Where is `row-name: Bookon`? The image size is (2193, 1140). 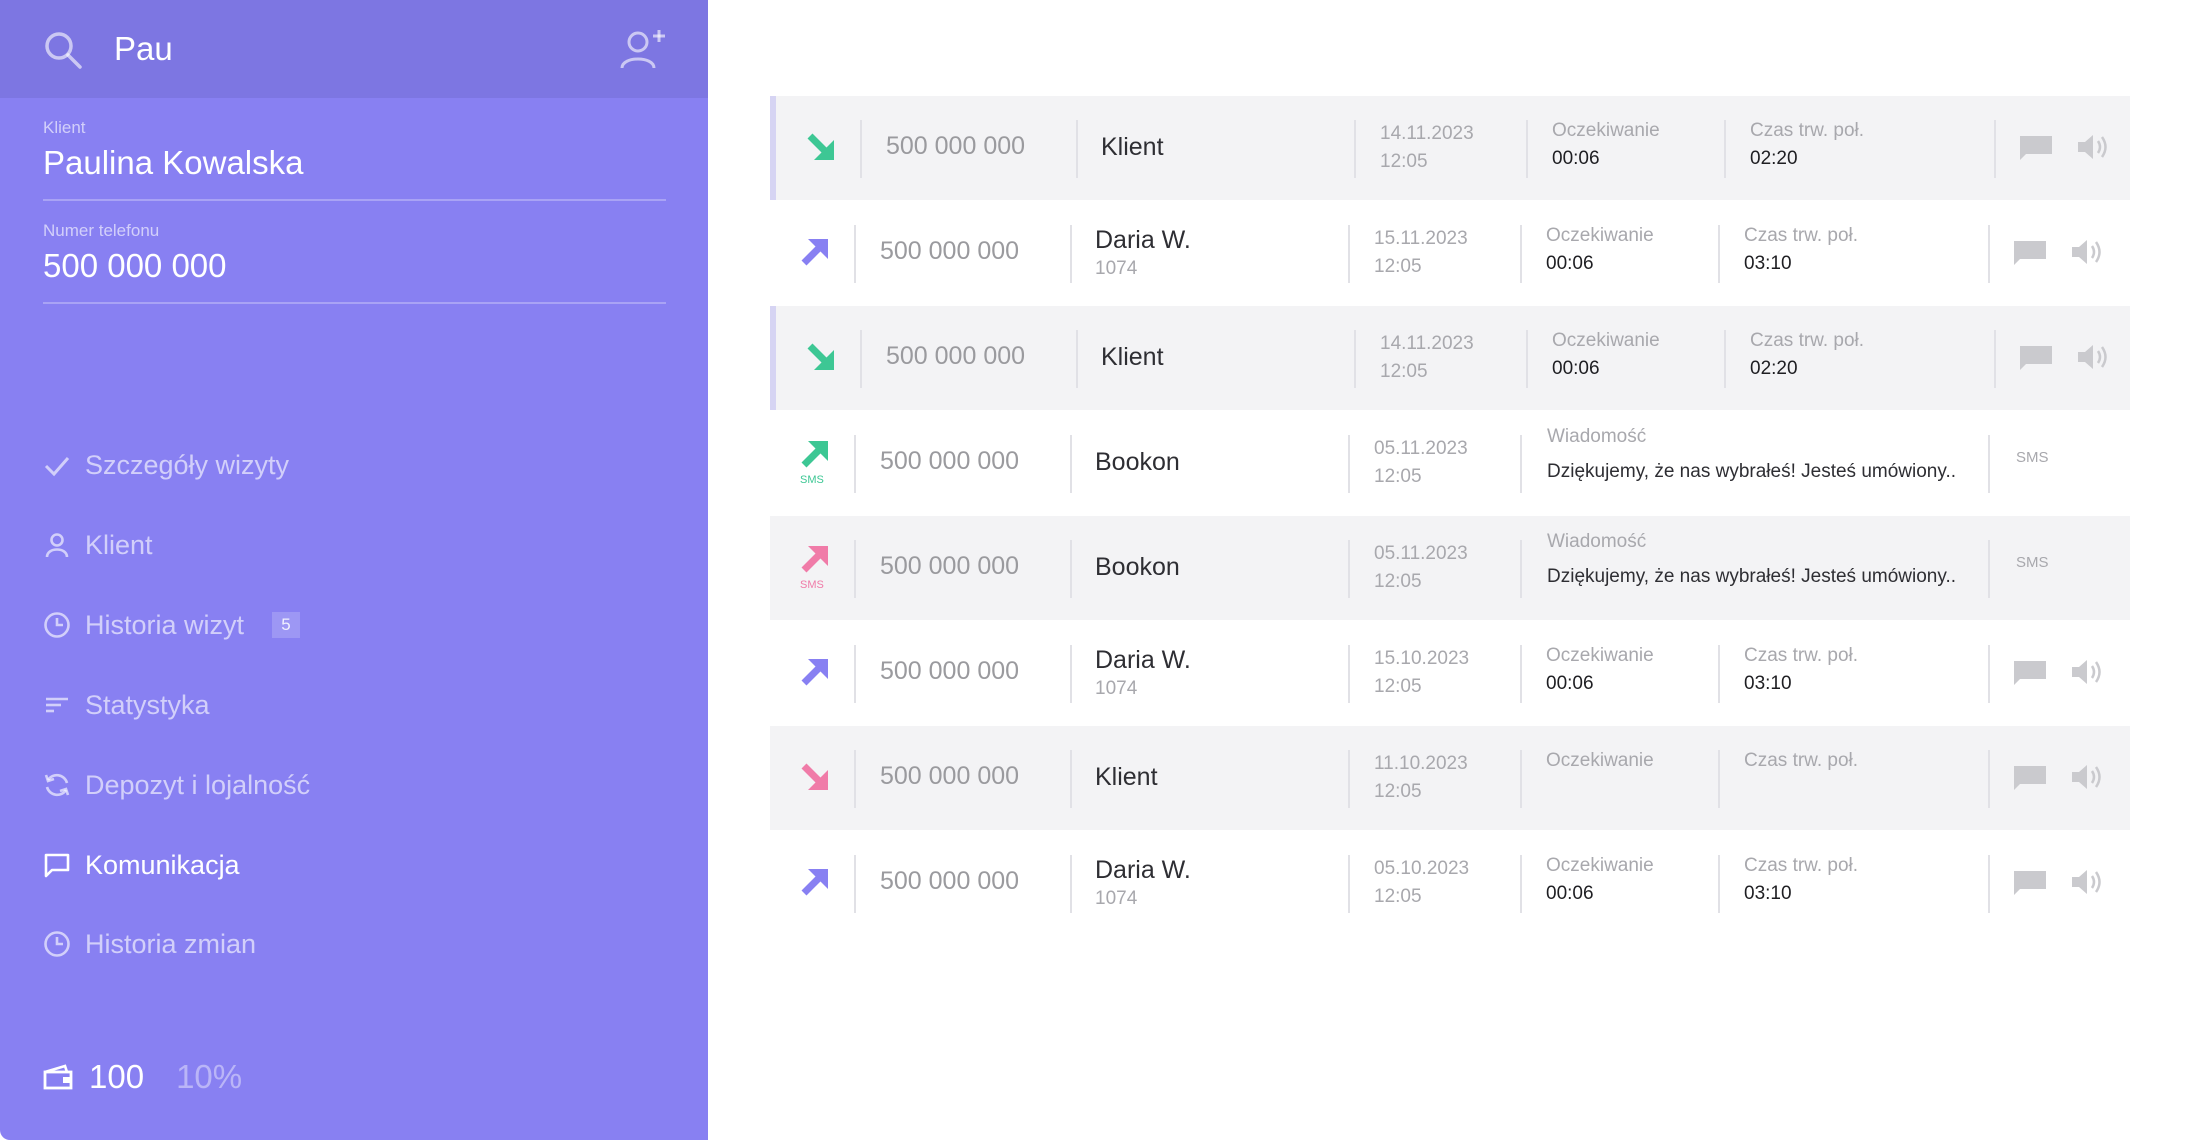
row-name: Bookon is located at coordinates (1137, 567).